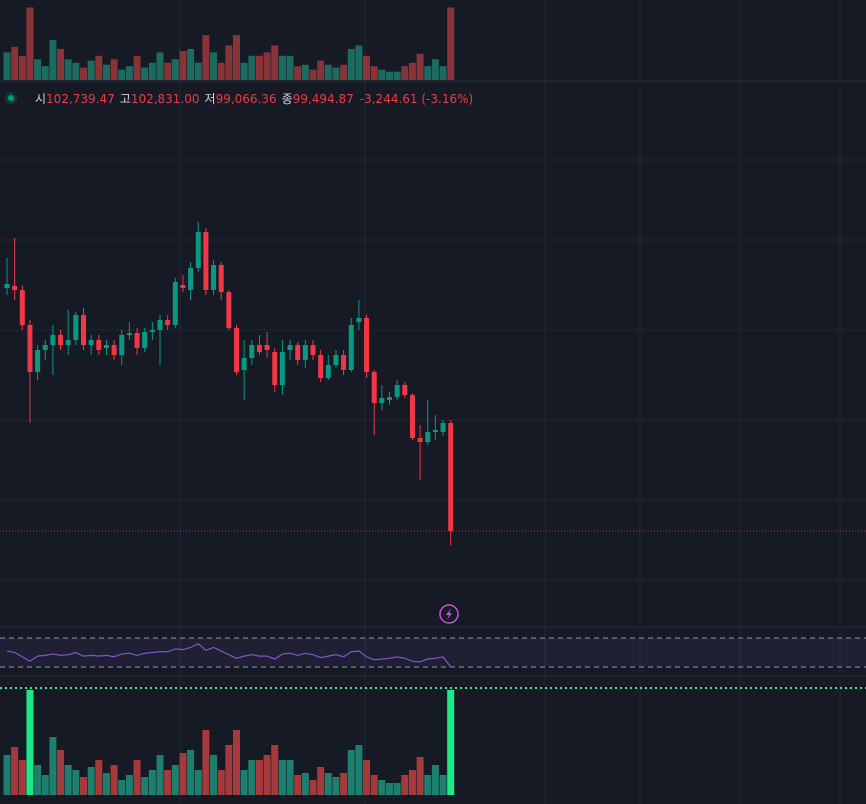 This screenshot has height=804, width=866. Describe the element at coordinates (125, 99) in the screenshot. I see `legend-label: 고` at that location.